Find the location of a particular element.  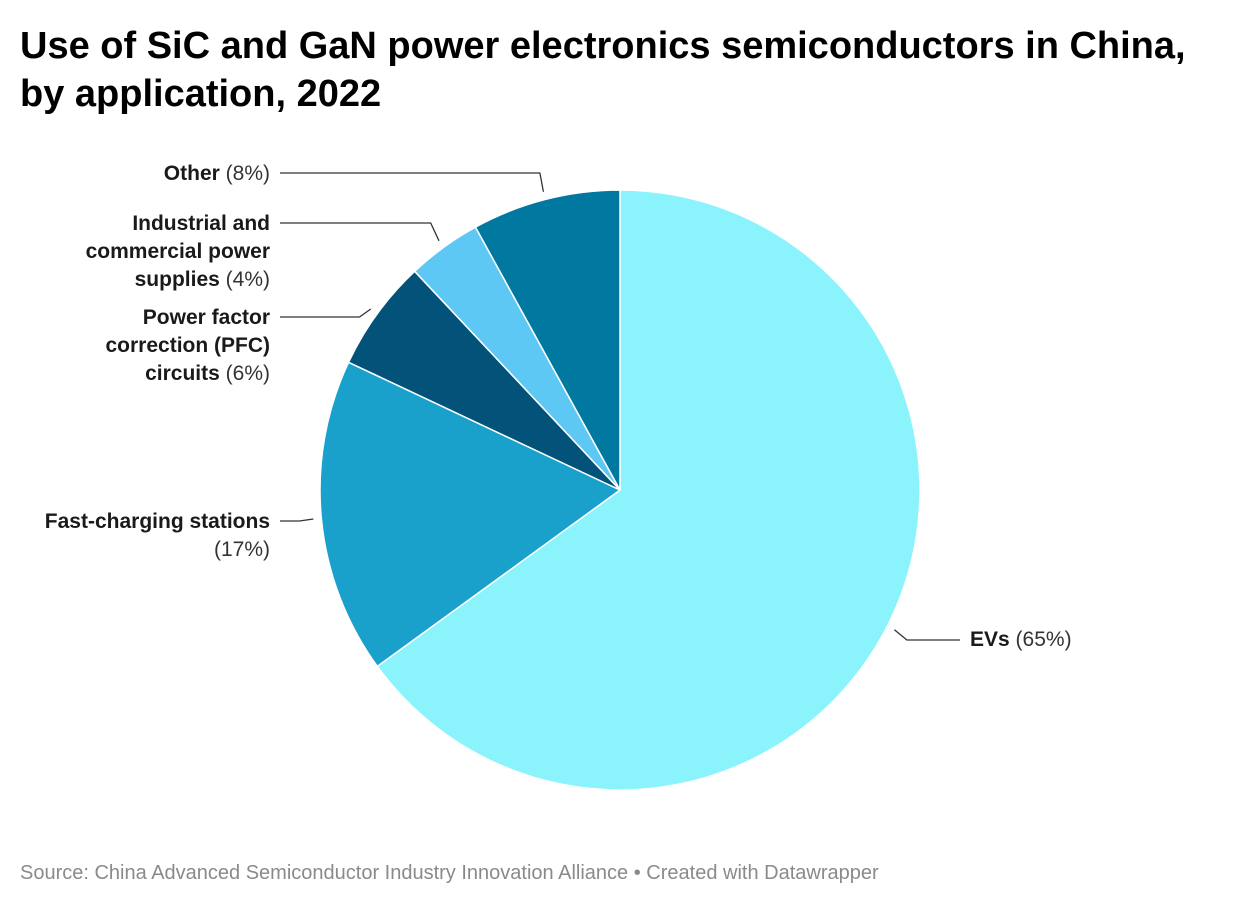

label-fast-charging-name: Fast-charging stations is located at coordinates (157, 521).